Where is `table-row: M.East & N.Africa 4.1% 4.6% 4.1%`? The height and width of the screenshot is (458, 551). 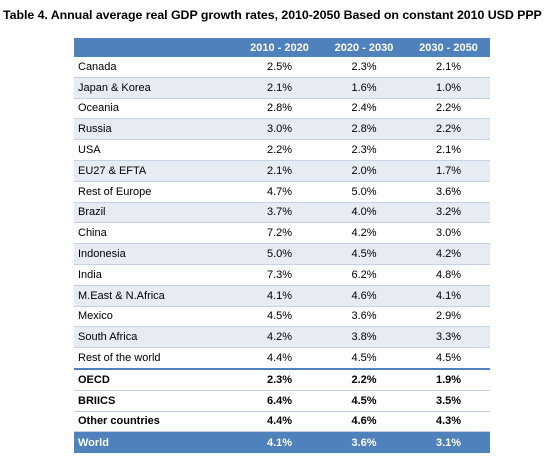 table-row: M.East & N.Africa 4.1% 4.6% 4.1% is located at coordinates (282, 296).